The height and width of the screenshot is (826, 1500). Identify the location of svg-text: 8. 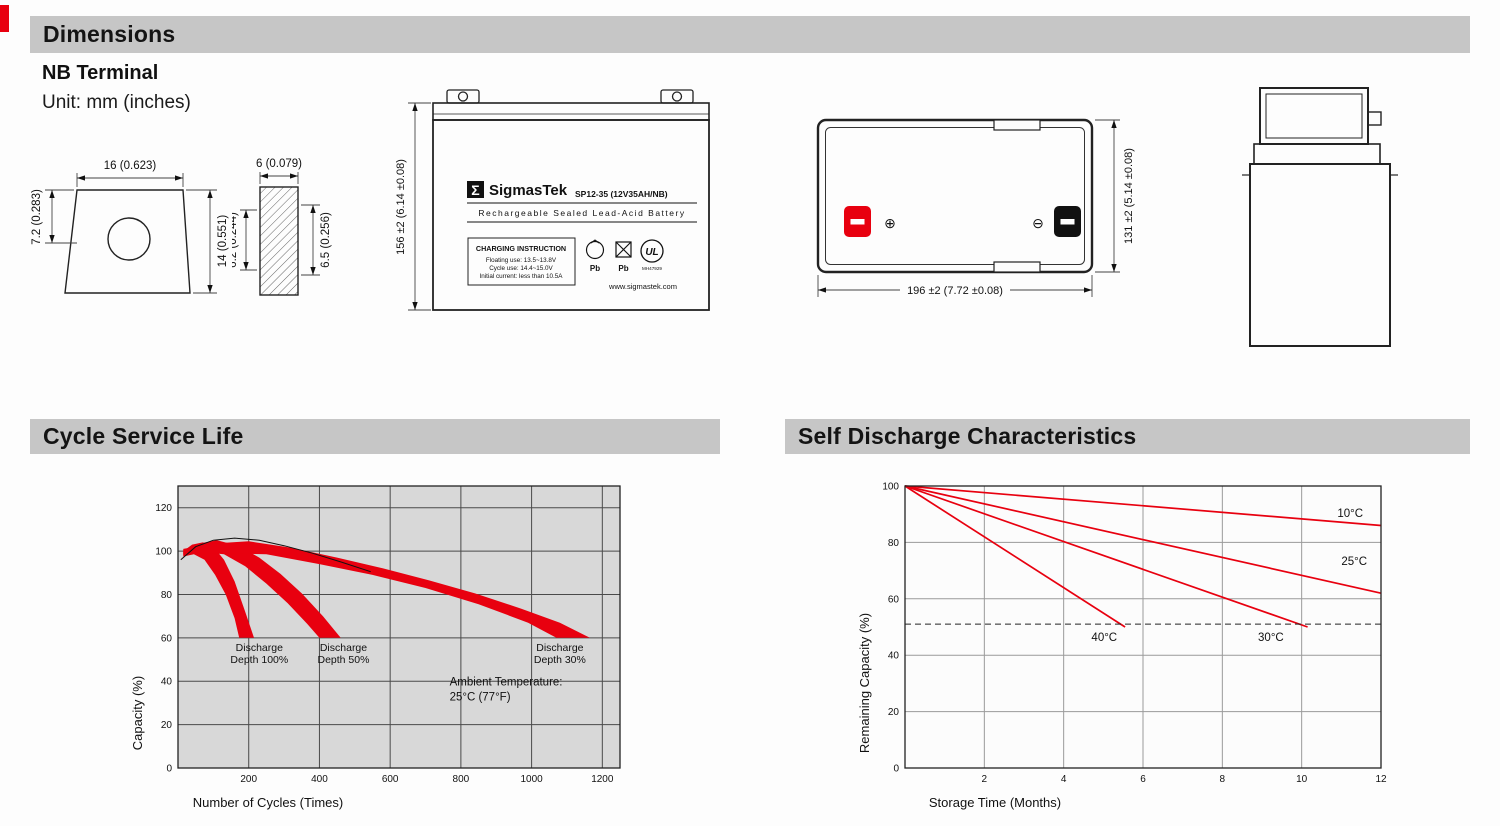
(1223, 779).